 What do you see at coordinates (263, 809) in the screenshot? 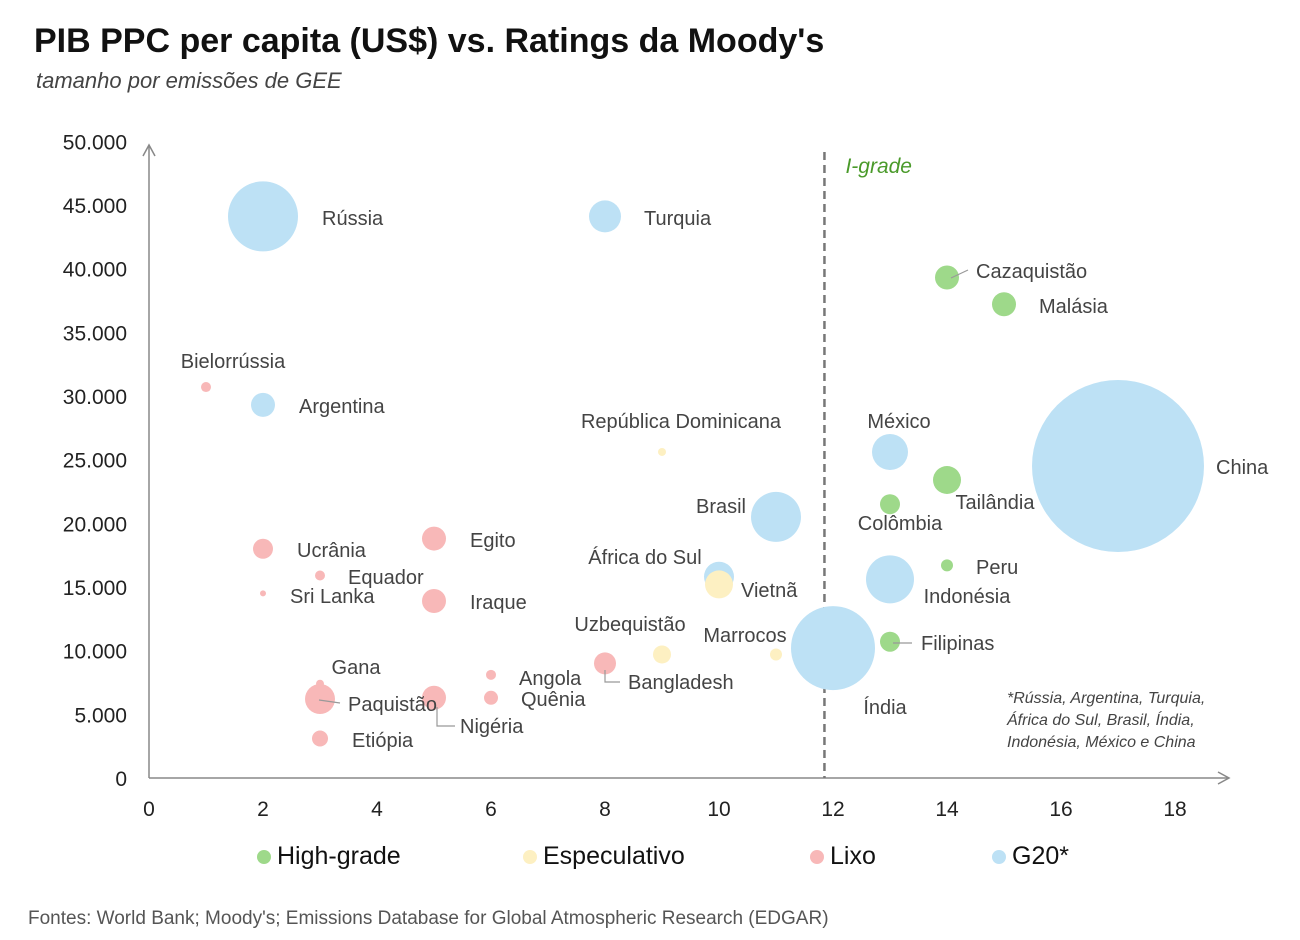
I see `x-tick-label: 2` at bounding box center [263, 809].